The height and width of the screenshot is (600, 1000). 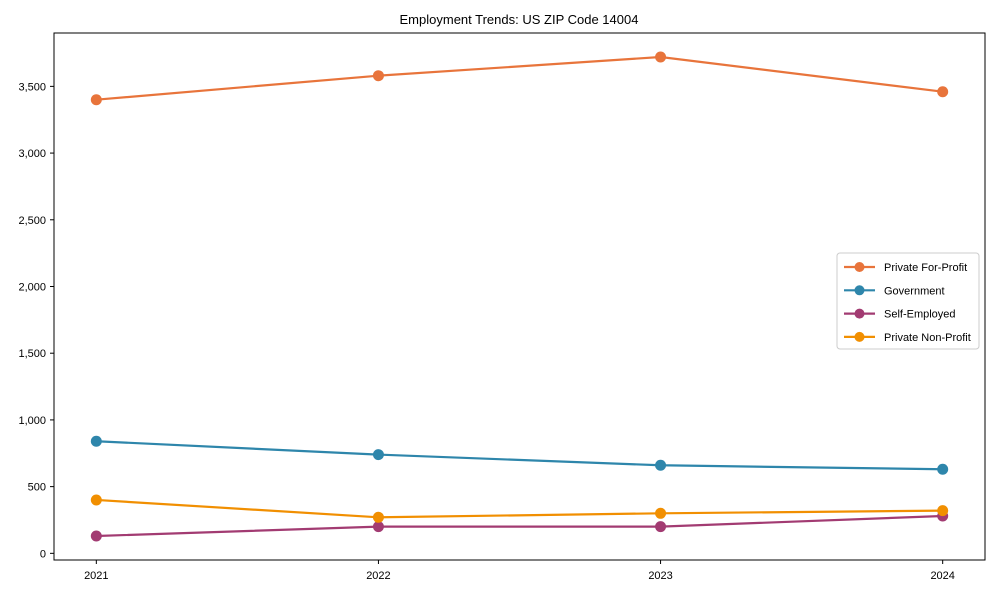 What do you see at coordinates (32, 287) in the screenshot?
I see `y-tick-label: 2,000` at bounding box center [32, 287].